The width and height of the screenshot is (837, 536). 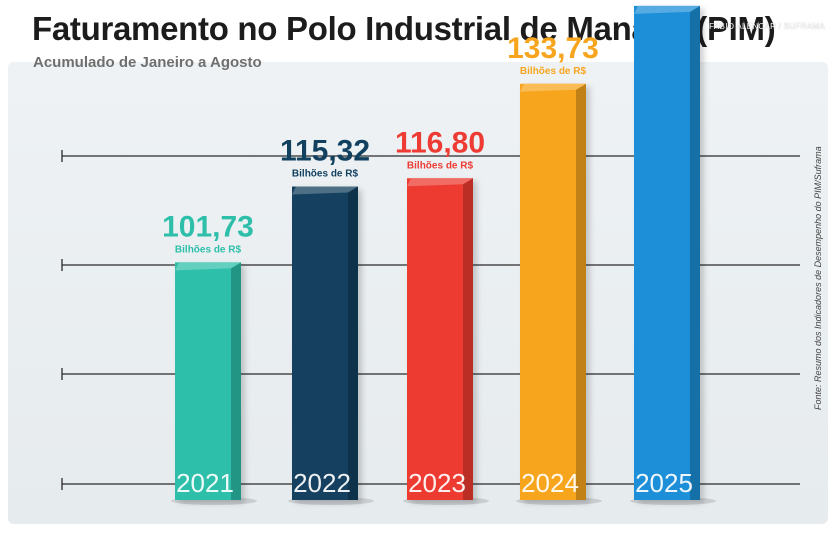 What do you see at coordinates (205, 483) in the screenshot?
I see `category-label: 2021` at bounding box center [205, 483].